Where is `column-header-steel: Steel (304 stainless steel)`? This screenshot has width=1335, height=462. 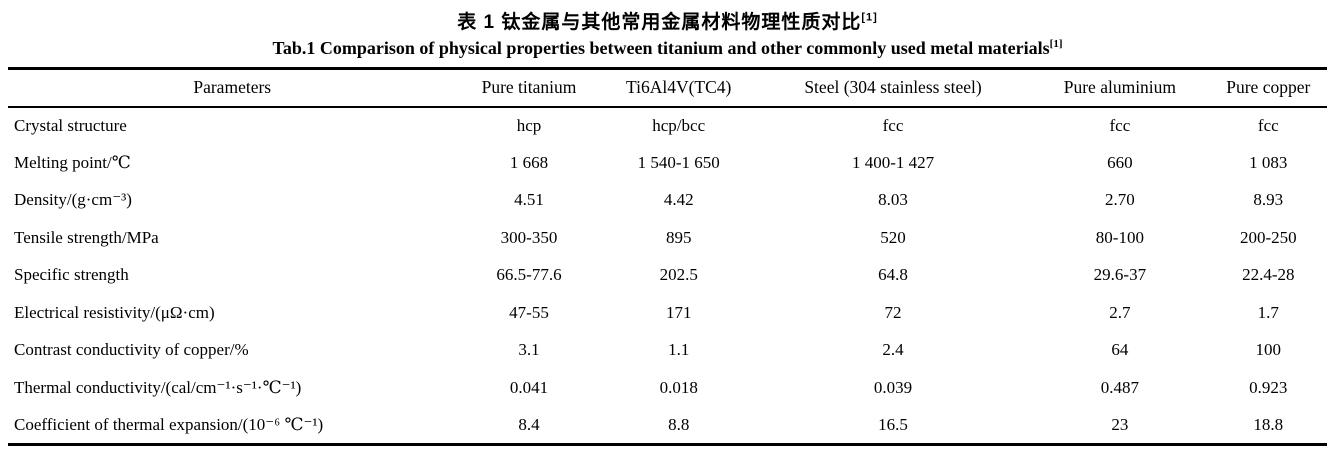
column-header-steel: Steel (304 stainless steel) is located at coordinates (893, 87).